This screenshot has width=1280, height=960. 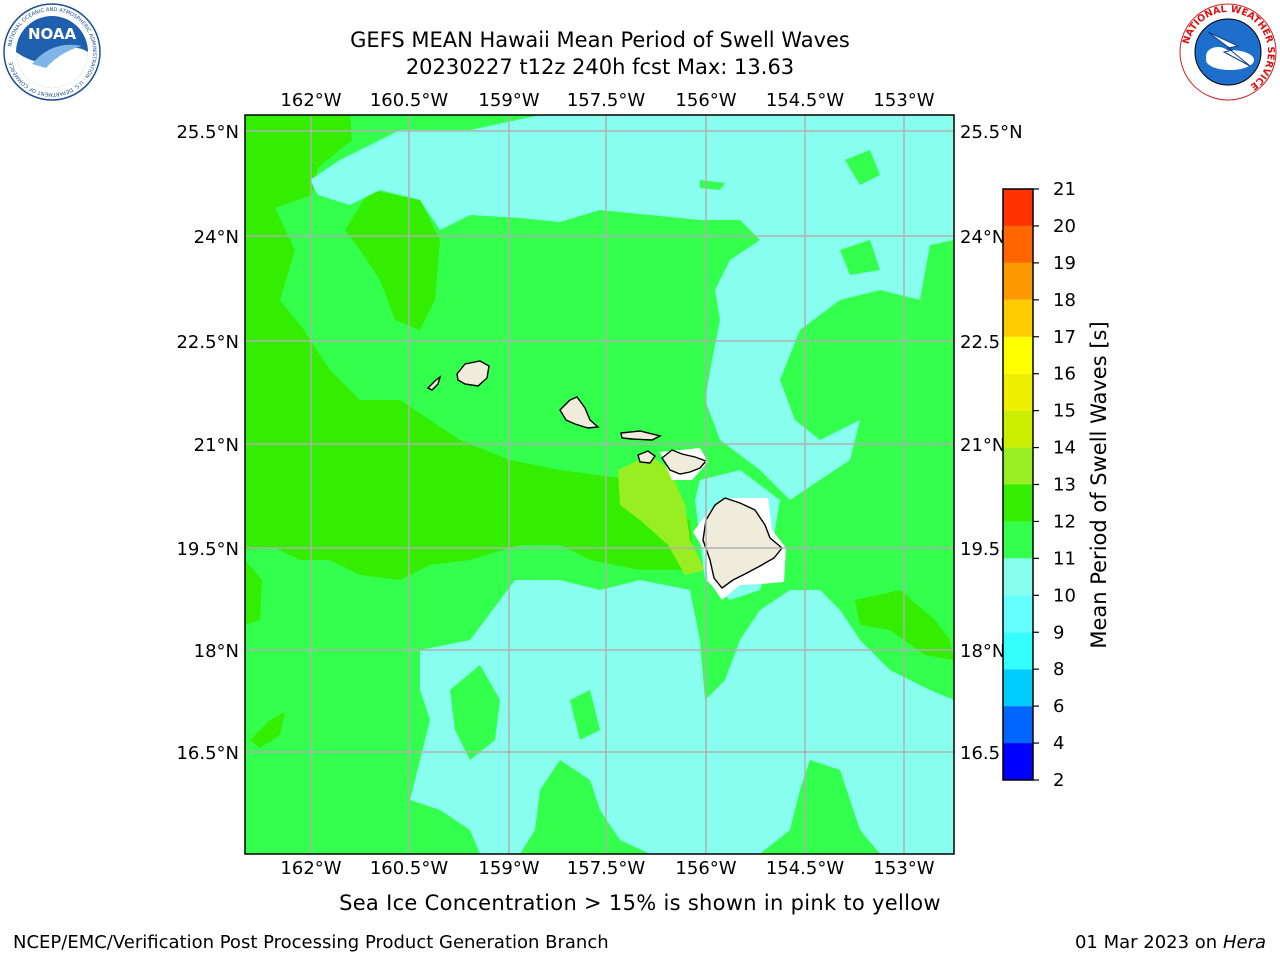 What do you see at coordinates (982, 237) in the screenshot?
I see `lat-tick-label-right: 24°N` at bounding box center [982, 237].